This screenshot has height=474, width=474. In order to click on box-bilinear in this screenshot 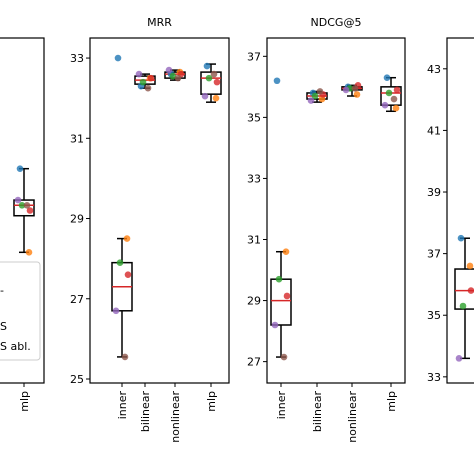, I will do `click(145, 81)`.